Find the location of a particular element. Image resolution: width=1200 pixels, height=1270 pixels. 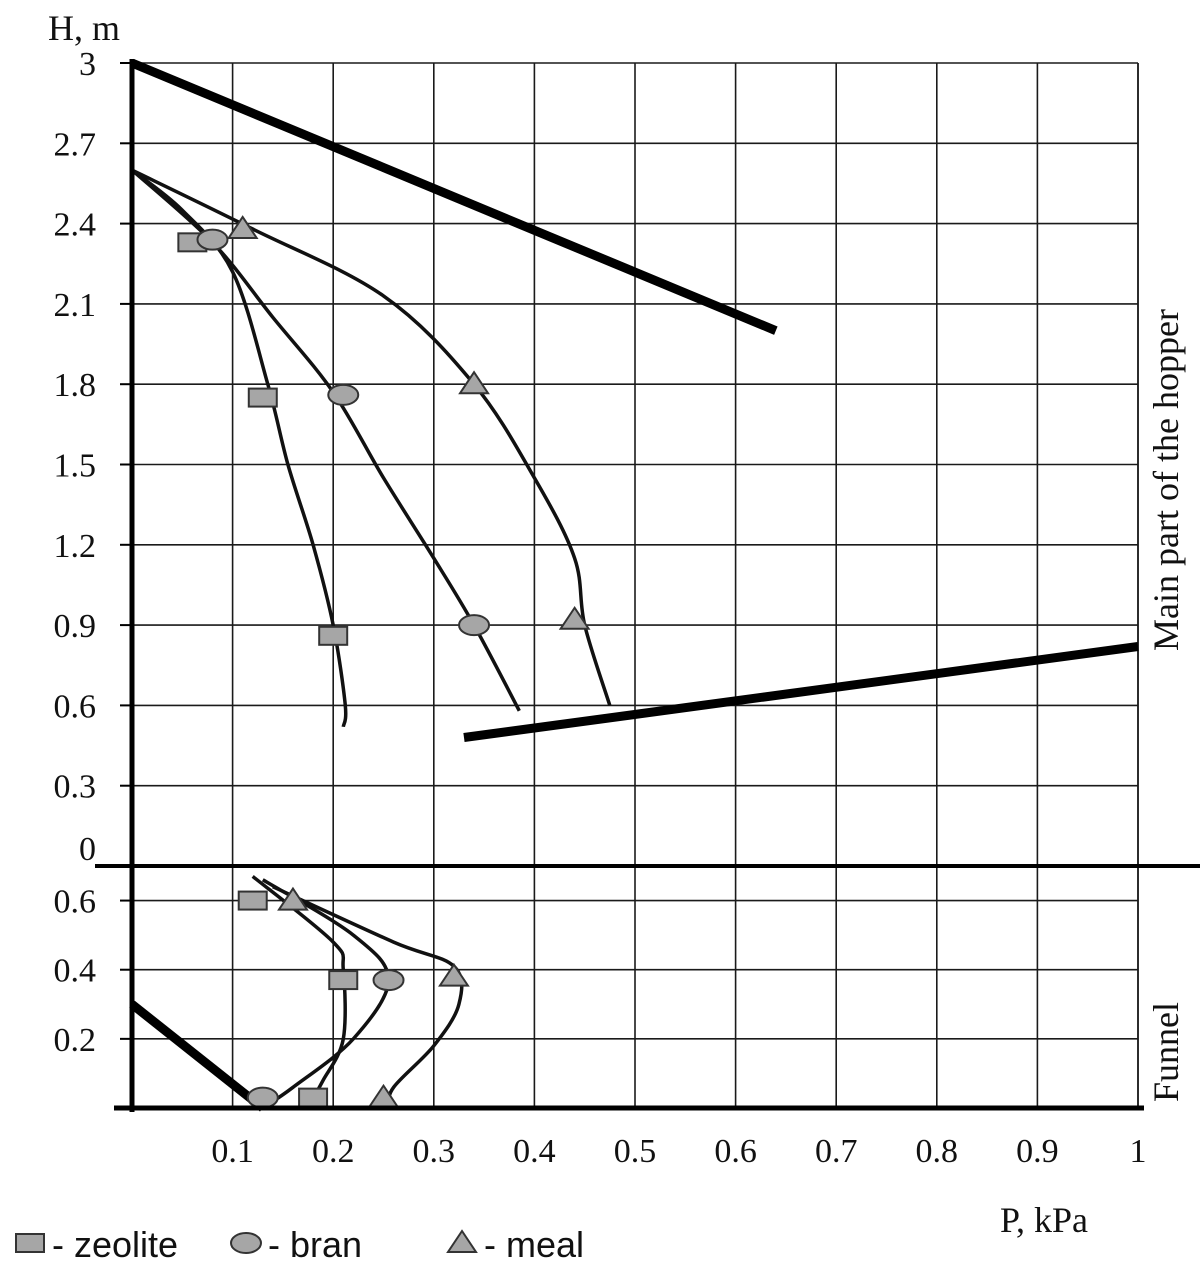

funnel-zeolite-curve is located at coordinates (299, 987).